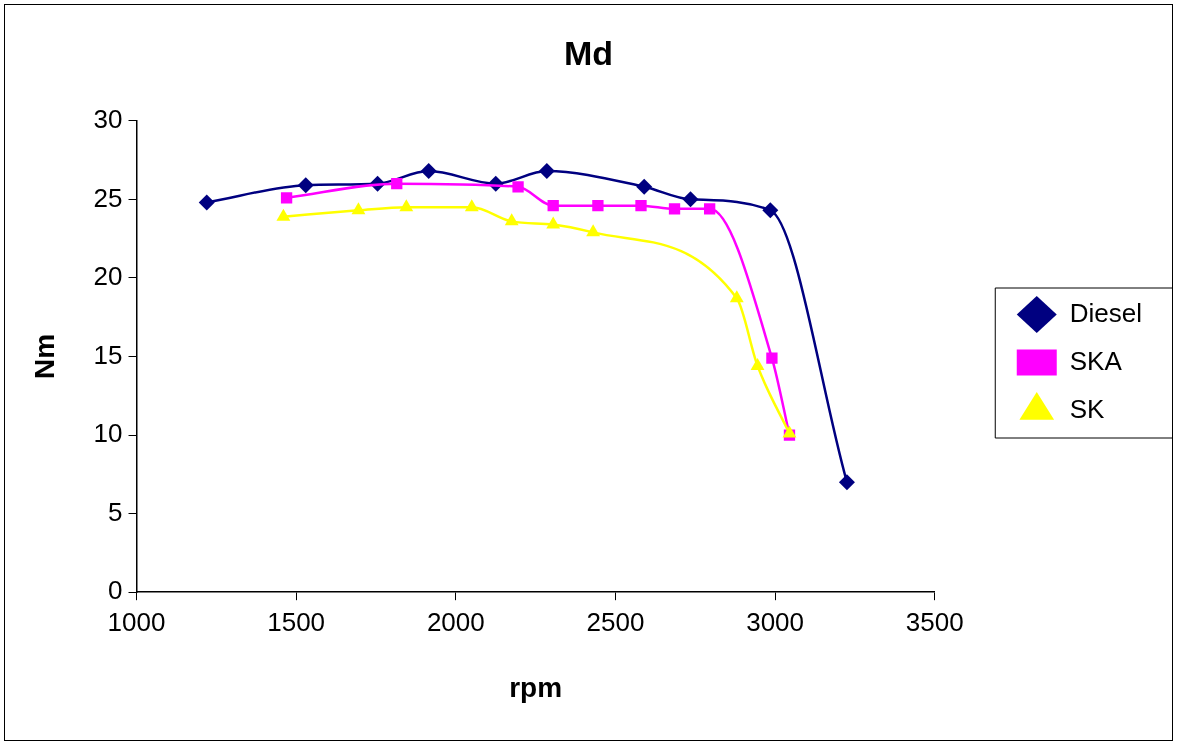  What do you see at coordinates (108, 276) in the screenshot?
I see `y-tick-label: 20` at bounding box center [108, 276].